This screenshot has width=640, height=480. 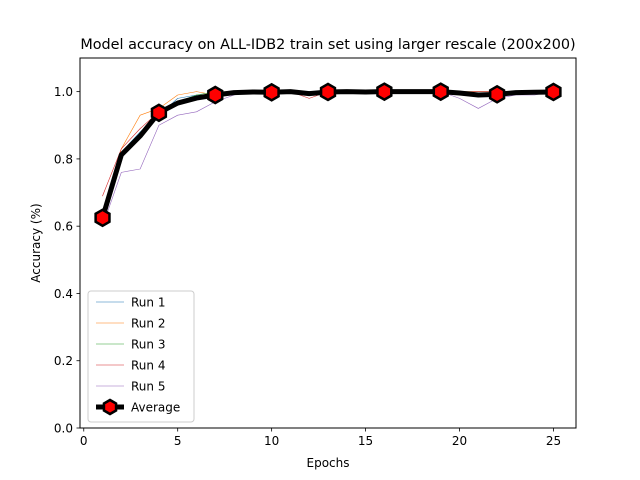 I want to click on legend-item-run-4: Run 4, so click(x=130, y=366).